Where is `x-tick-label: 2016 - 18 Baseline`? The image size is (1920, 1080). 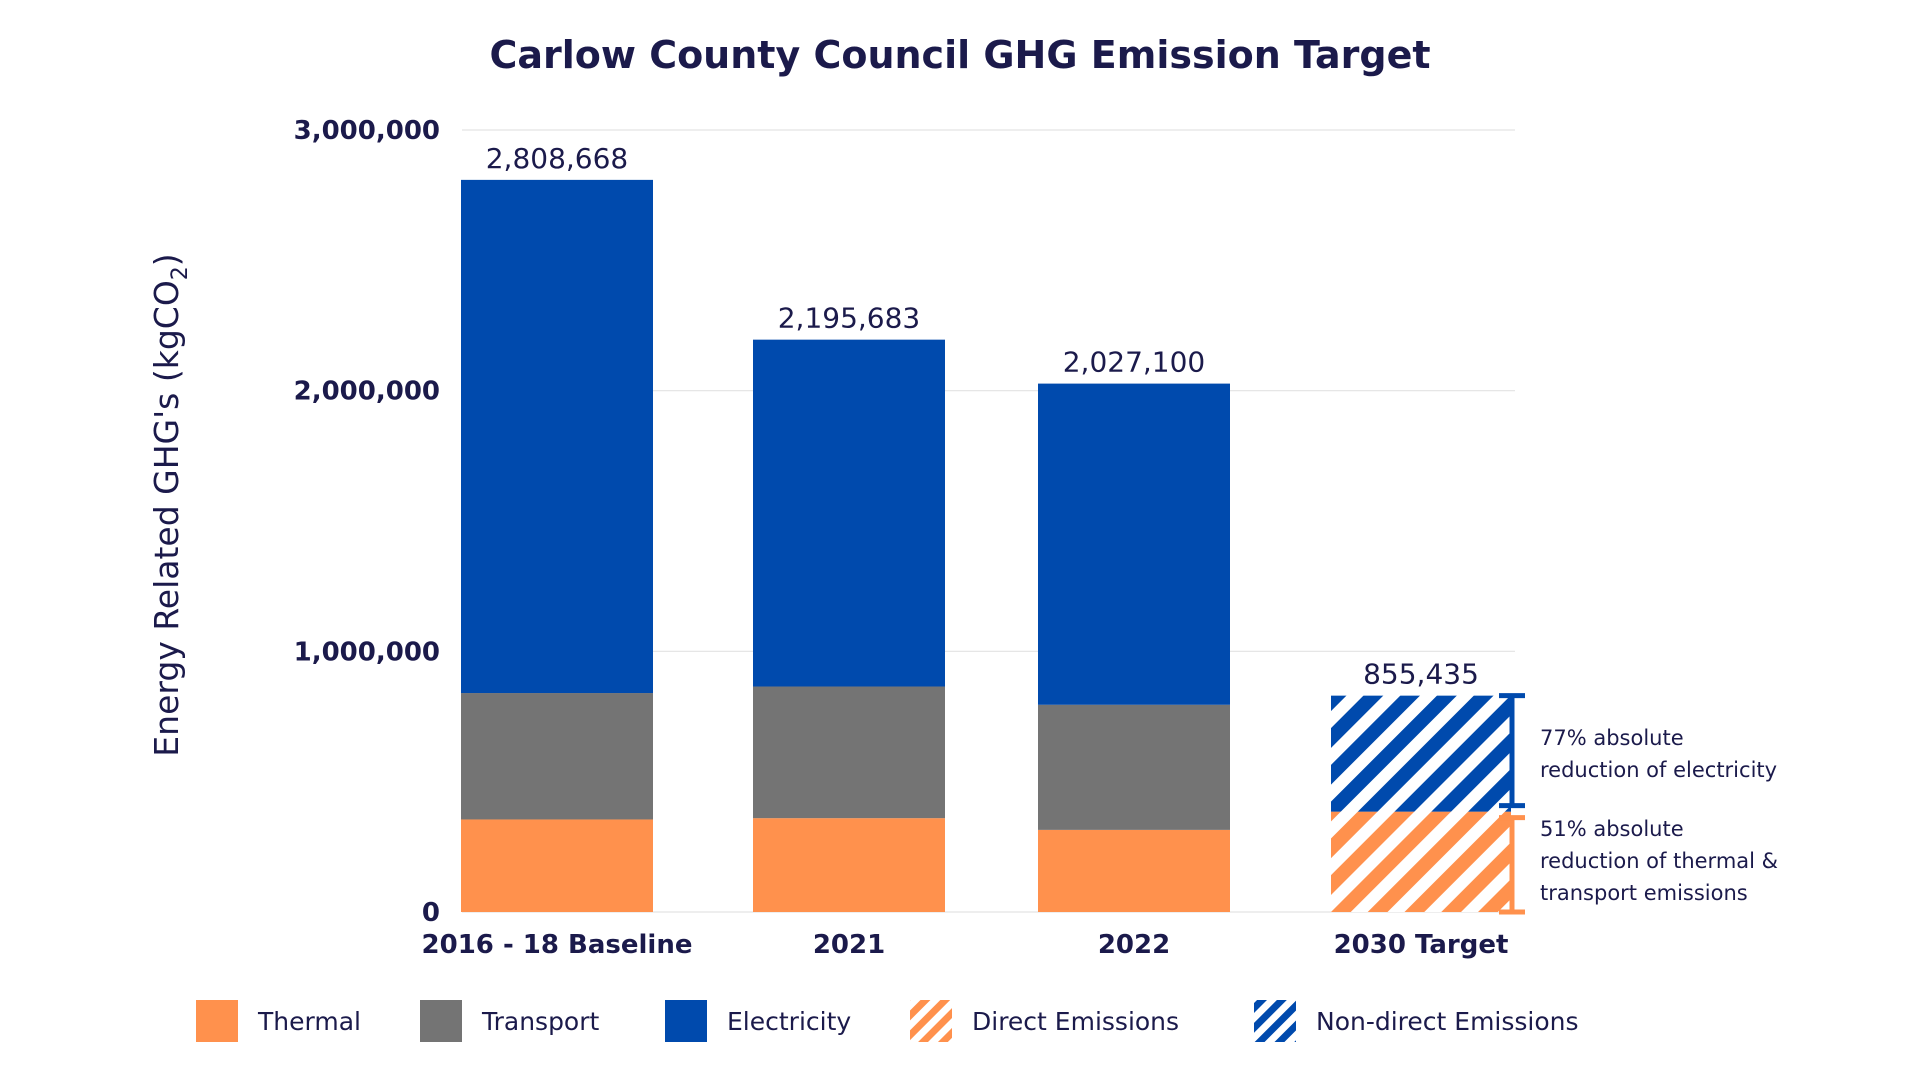 x-tick-label: 2016 - 18 Baseline is located at coordinates (557, 945).